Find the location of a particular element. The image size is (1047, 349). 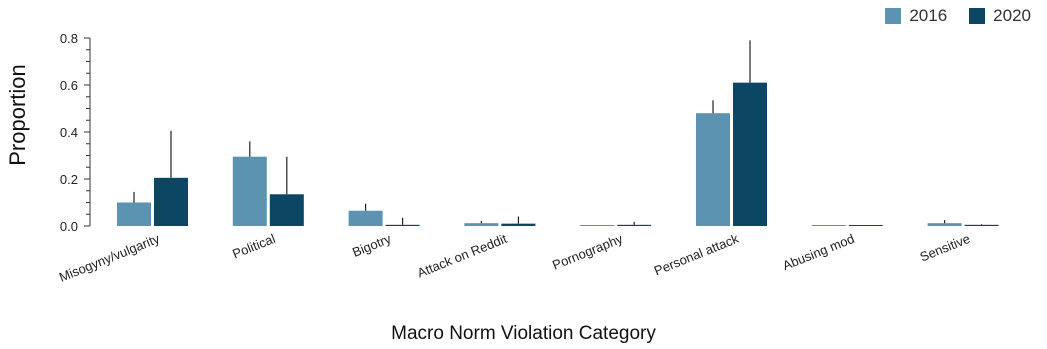

chart-legend: 2016 2020 is located at coordinates (958, 16).